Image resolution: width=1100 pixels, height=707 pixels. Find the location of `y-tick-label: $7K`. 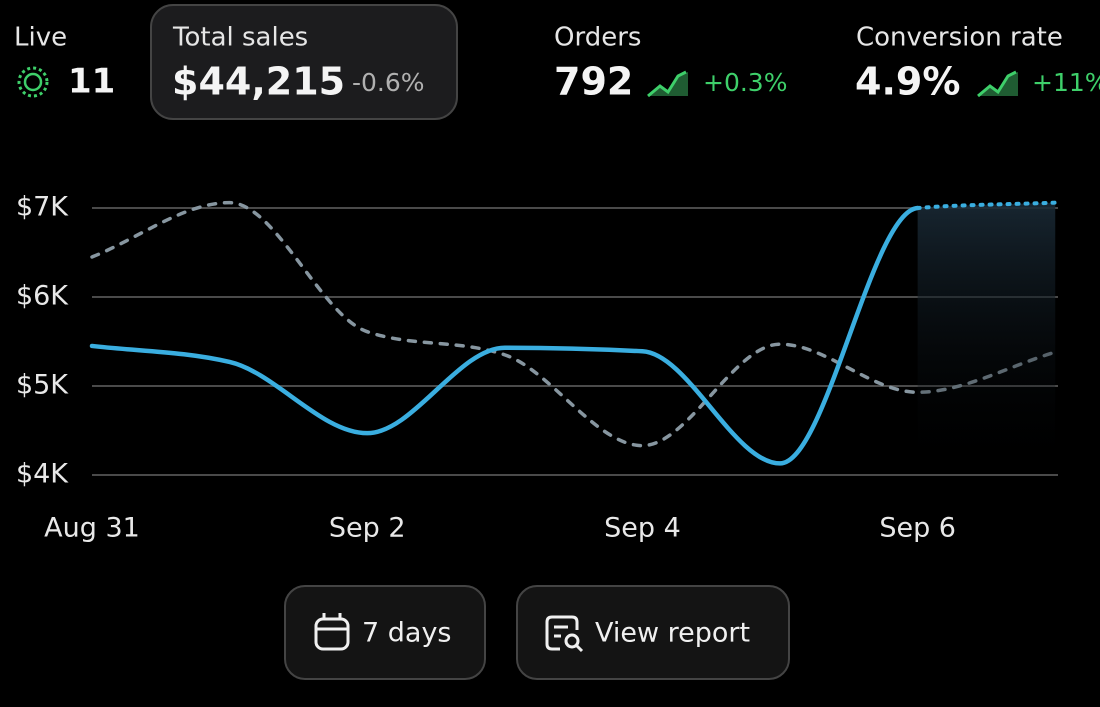

y-tick-label: $7K is located at coordinates (42, 207).